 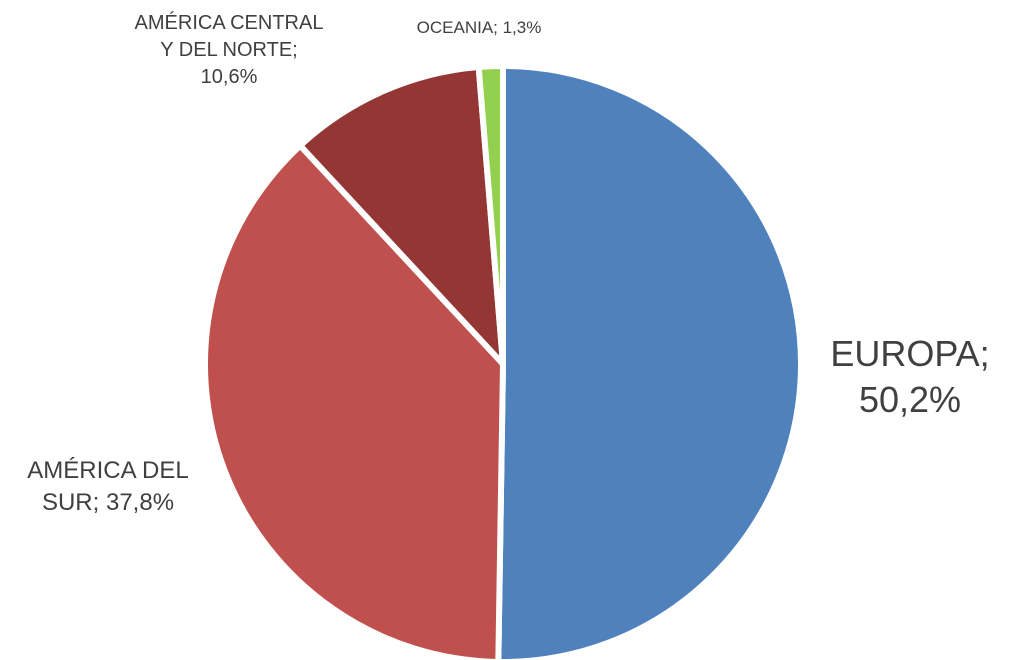 I want to click on pie-slice-am-rica-central-y-del-norte, so click(x=401, y=215).